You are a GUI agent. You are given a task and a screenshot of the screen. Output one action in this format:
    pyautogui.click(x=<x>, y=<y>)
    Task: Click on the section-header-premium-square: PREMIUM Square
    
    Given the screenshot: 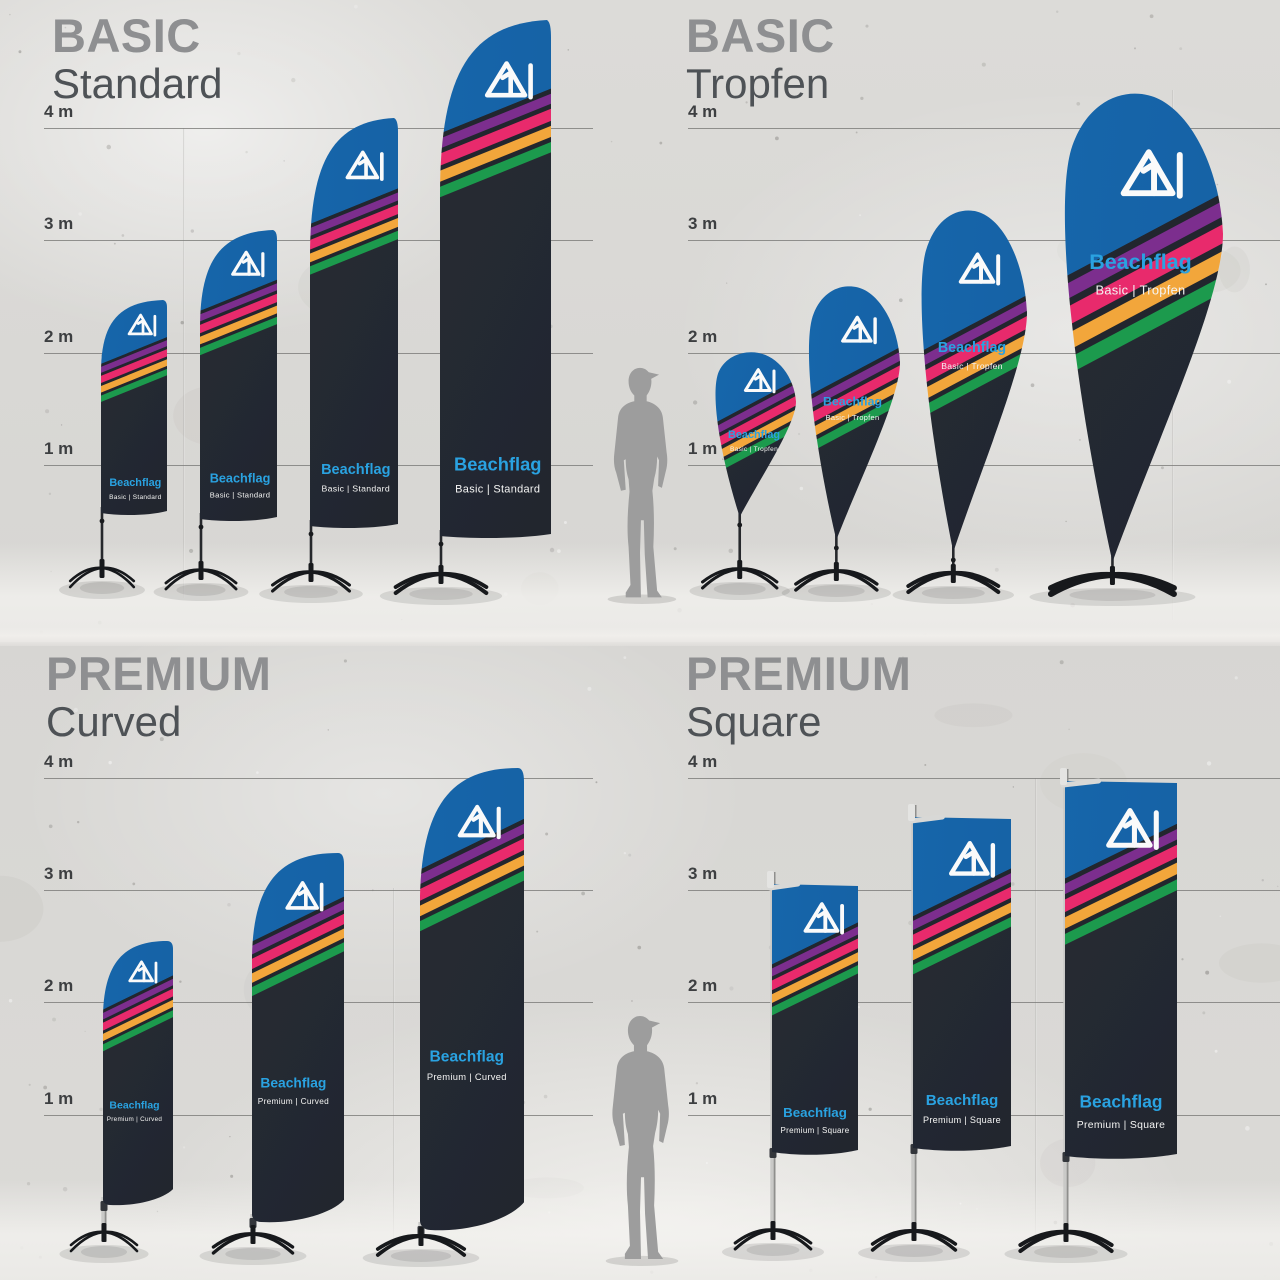 What is the action you would take?
    pyautogui.click(x=798, y=697)
    